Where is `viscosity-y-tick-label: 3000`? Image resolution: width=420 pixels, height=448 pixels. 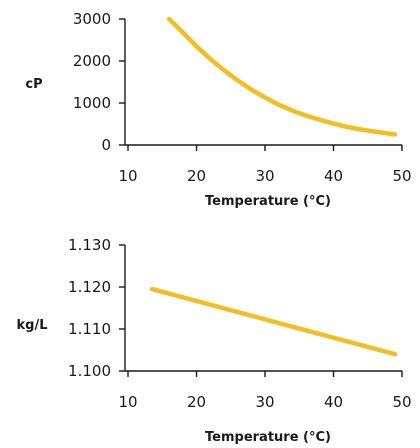 viscosity-y-tick-label: 3000 is located at coordinates (92, 19).